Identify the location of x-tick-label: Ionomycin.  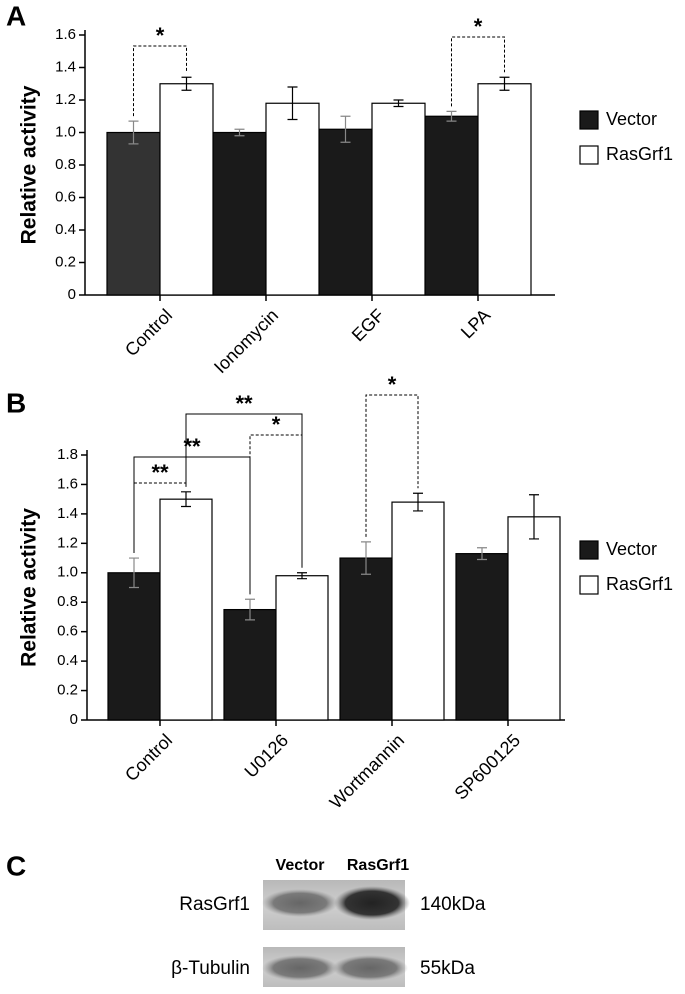
(246, 341).